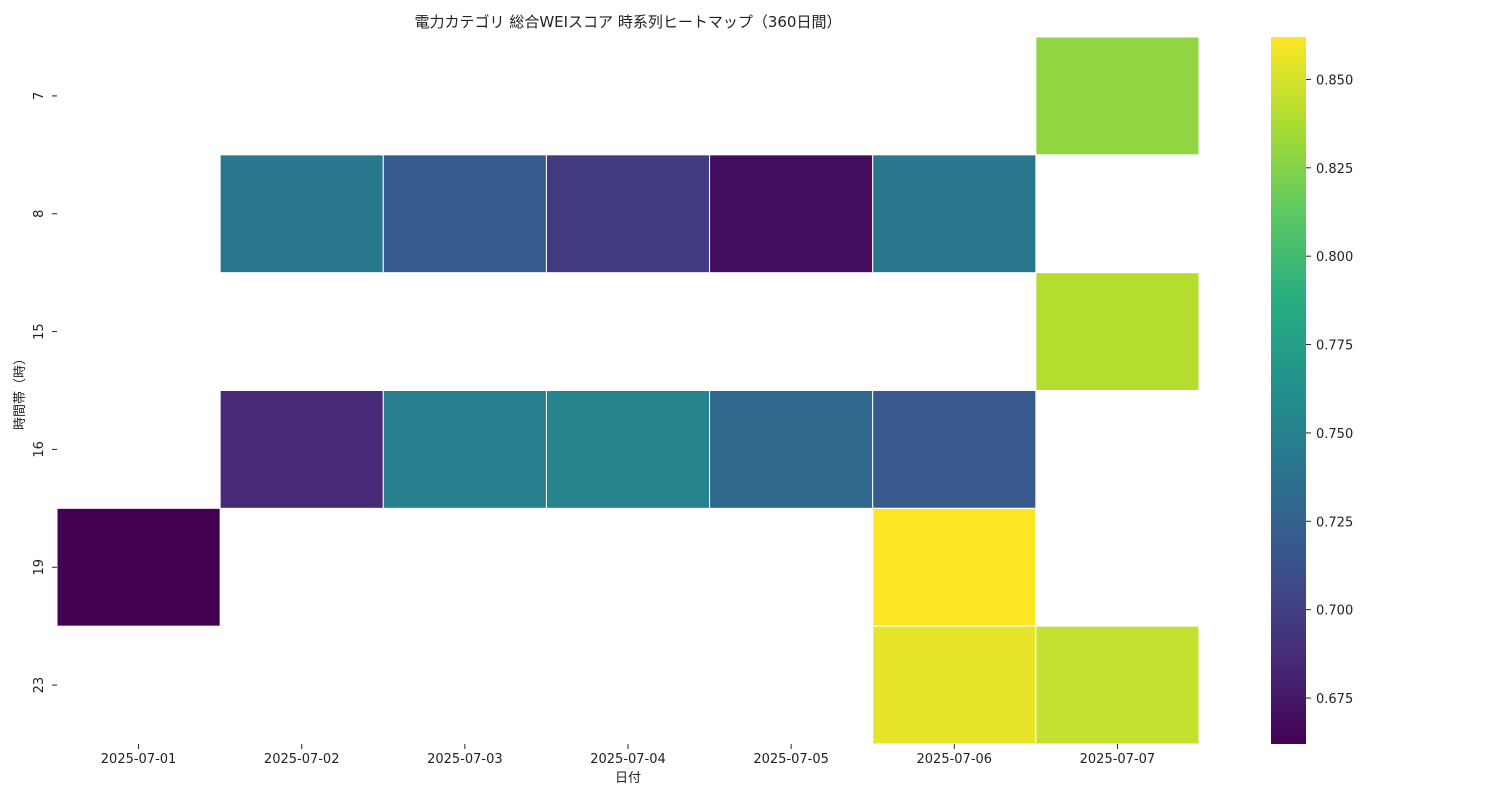 The height and width of the screenshot is (804, 1500). What do you see at coordinates (955, 759) in the screenshot?
I see `x-tick-label: 2025-07-06` at bounding box center [955, 759].